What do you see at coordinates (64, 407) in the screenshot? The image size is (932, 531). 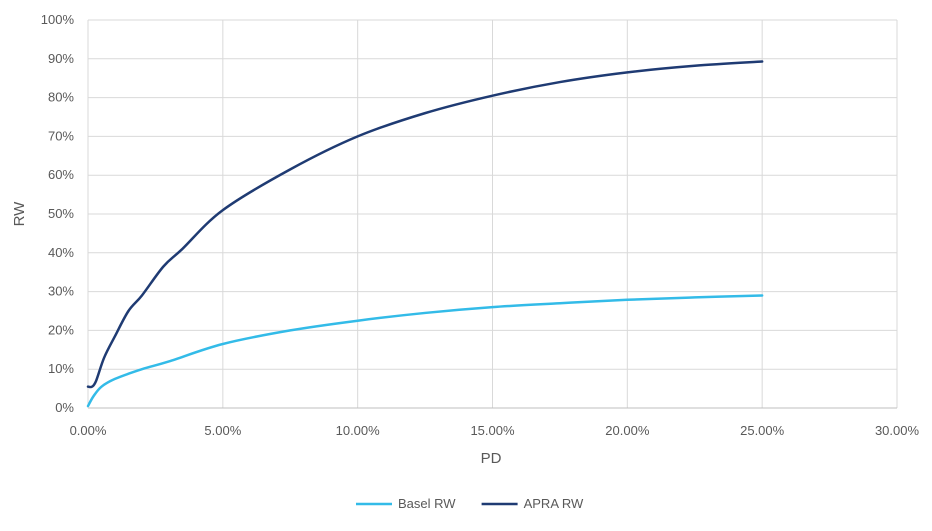 I see `y-tick-label: 0%` at bounding box center [64, 407].